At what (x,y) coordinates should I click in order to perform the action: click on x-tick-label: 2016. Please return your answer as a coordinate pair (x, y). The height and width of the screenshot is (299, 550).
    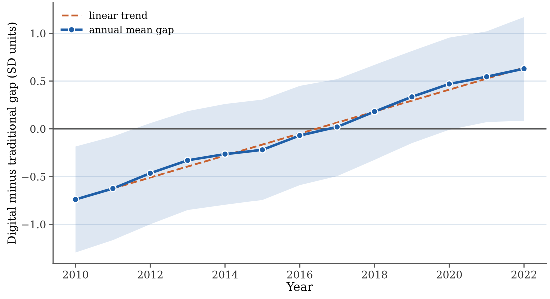
    Looking at the image, I should click on (300, 274).